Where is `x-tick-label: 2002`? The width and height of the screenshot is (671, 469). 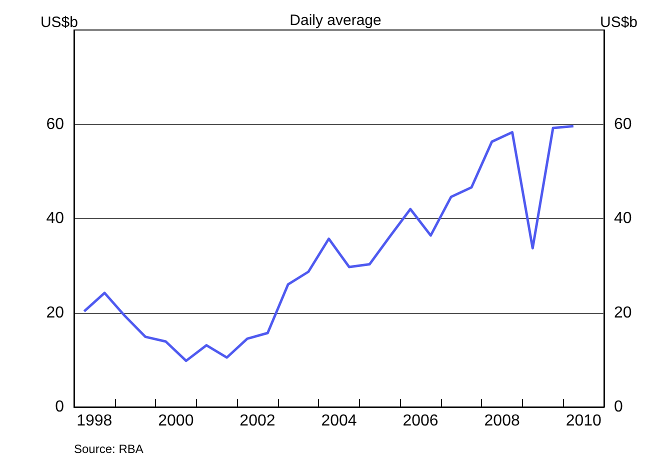
x-tick-label: 2002 is located at coordinates (258, 421).